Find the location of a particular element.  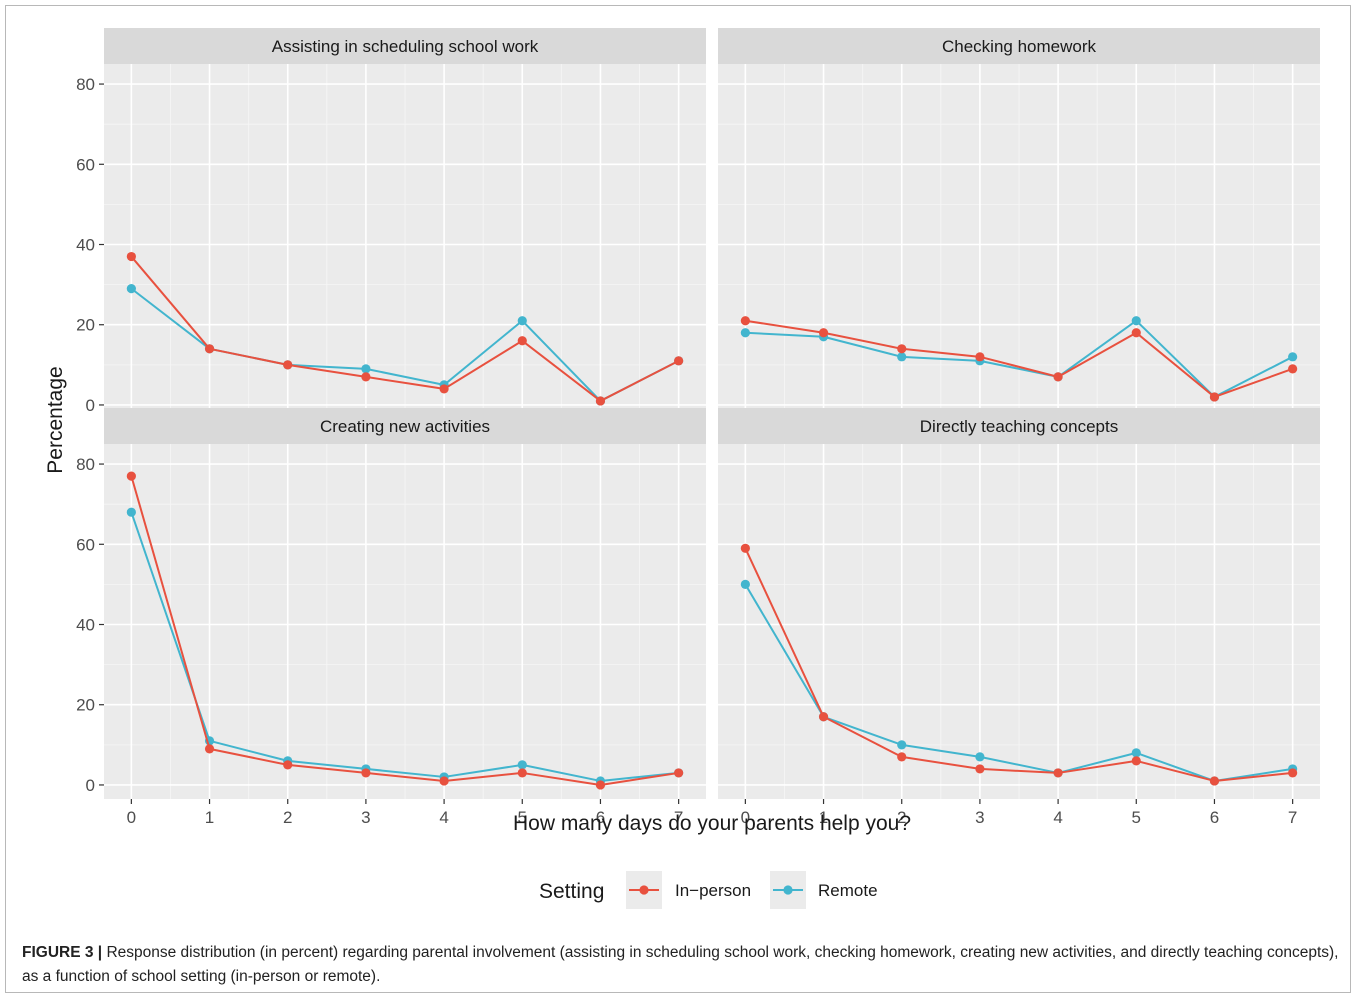

legend-label: Remote is located at coordinates (848, 890).